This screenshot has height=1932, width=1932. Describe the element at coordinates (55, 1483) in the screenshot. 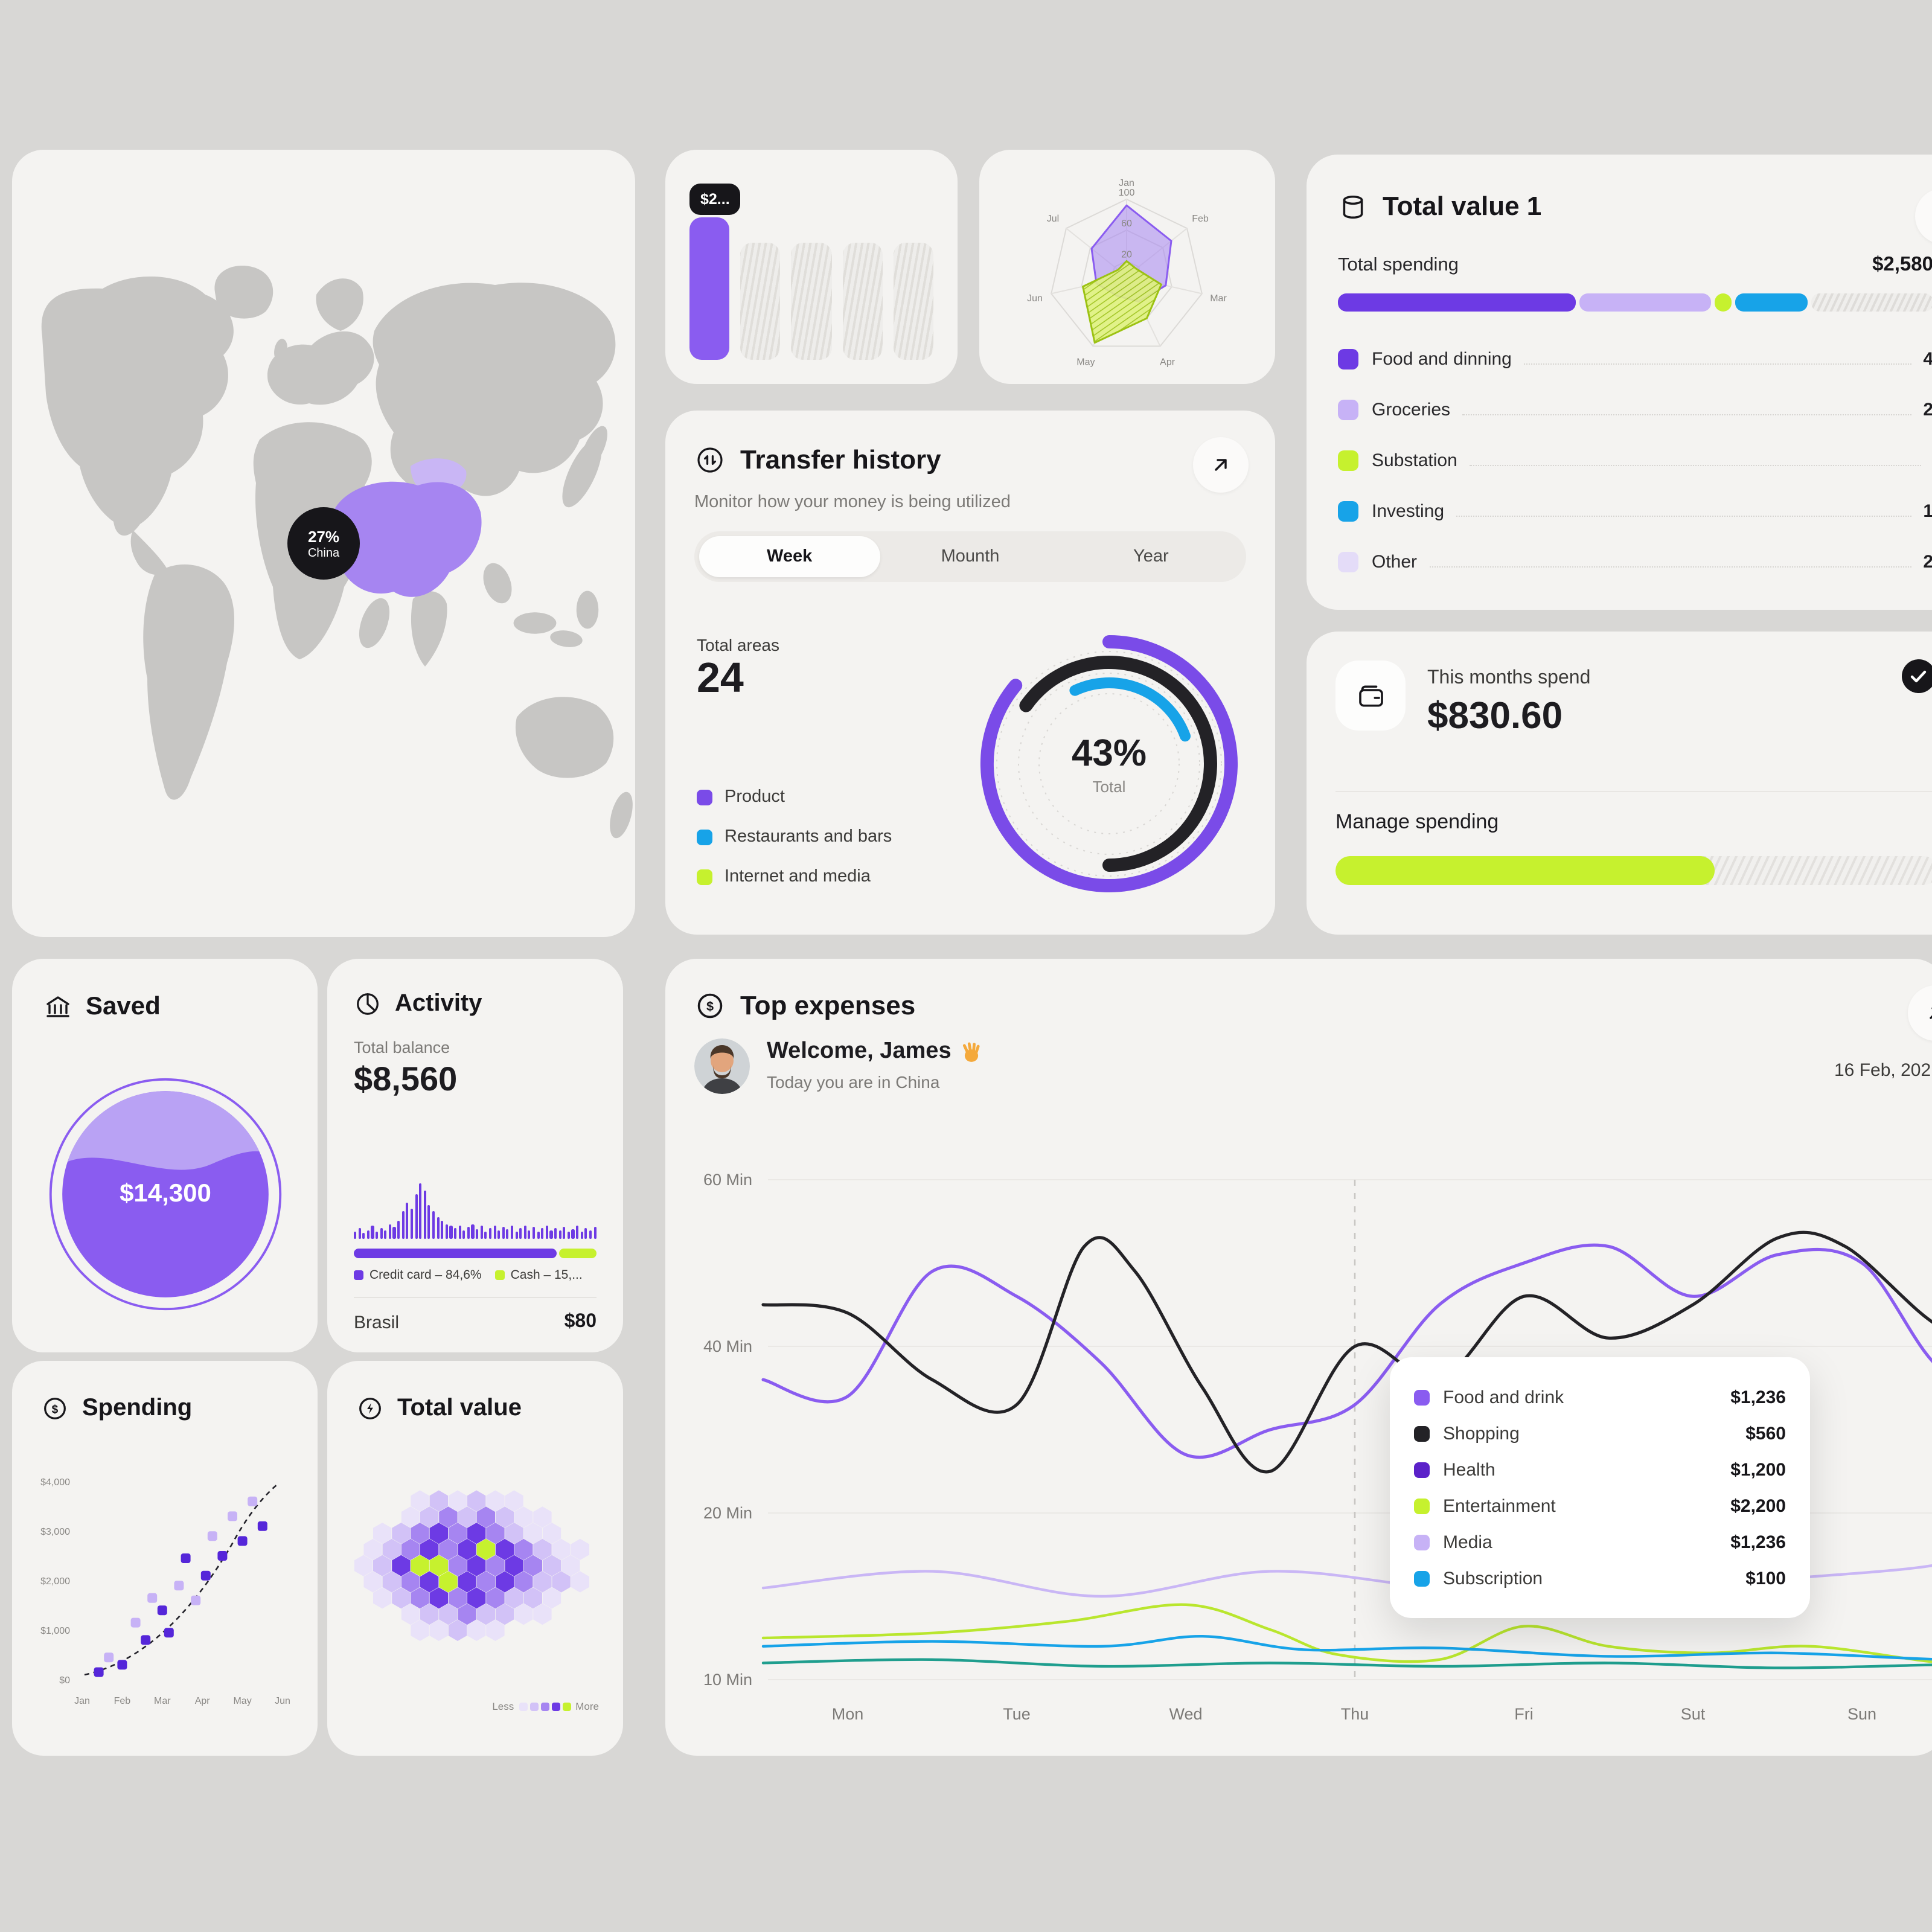

I see `svg-text: $4,000` at that location.